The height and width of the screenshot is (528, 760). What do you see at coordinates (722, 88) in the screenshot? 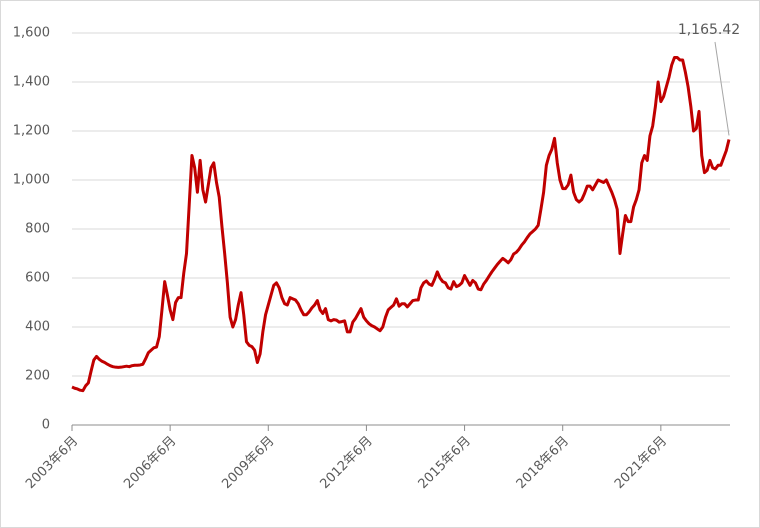
I see `annotation-leader` at bounding box center [722, 88].